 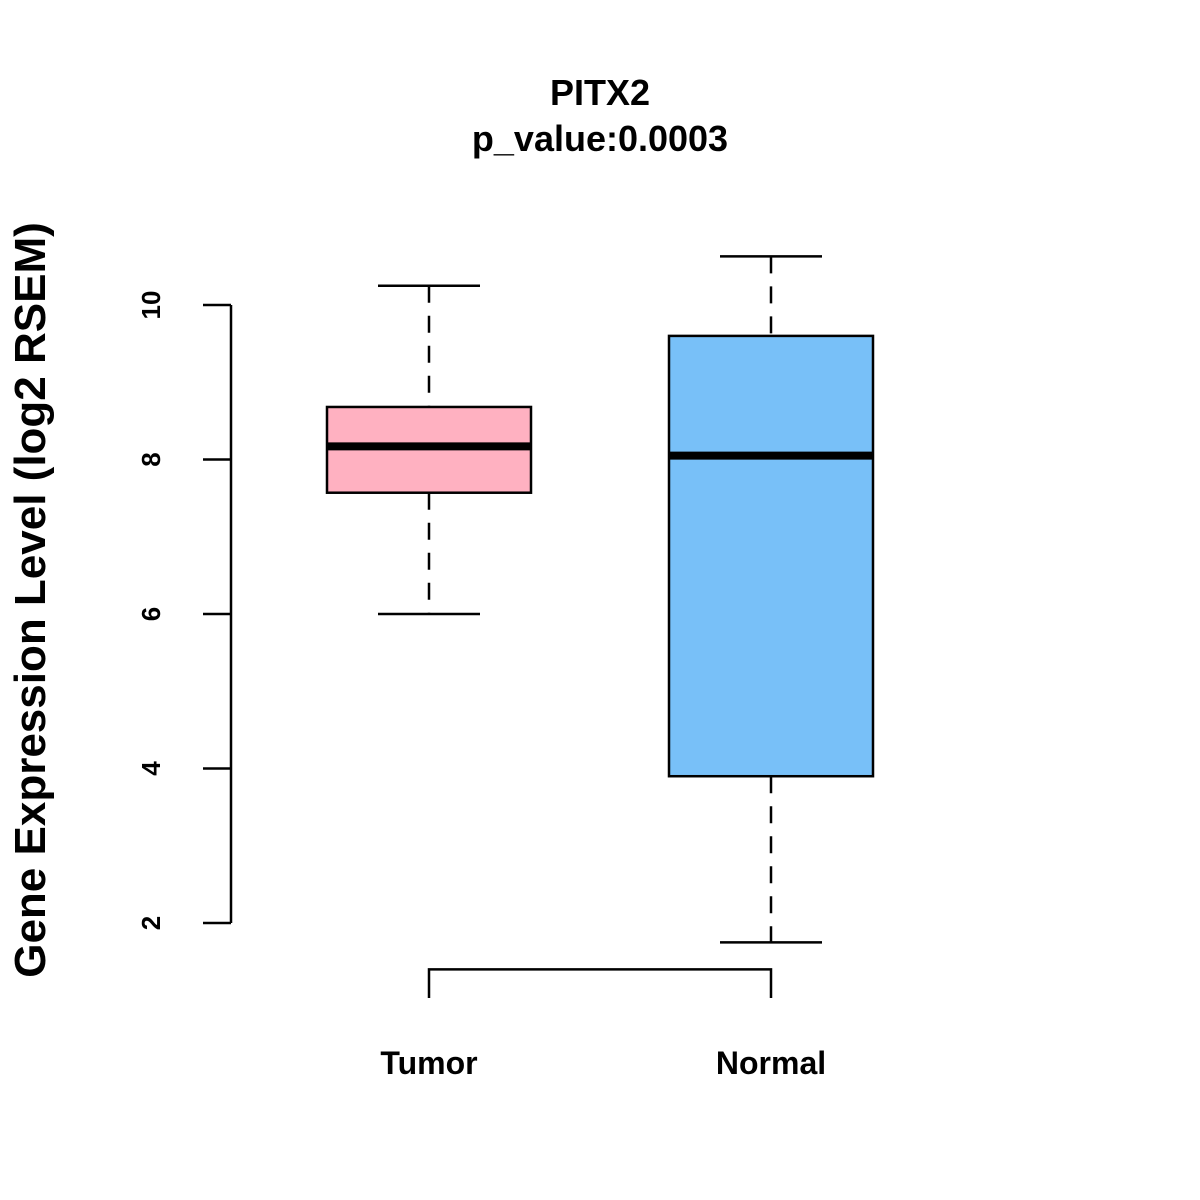 I want to click on box-normal, so click(x=771, y=599).